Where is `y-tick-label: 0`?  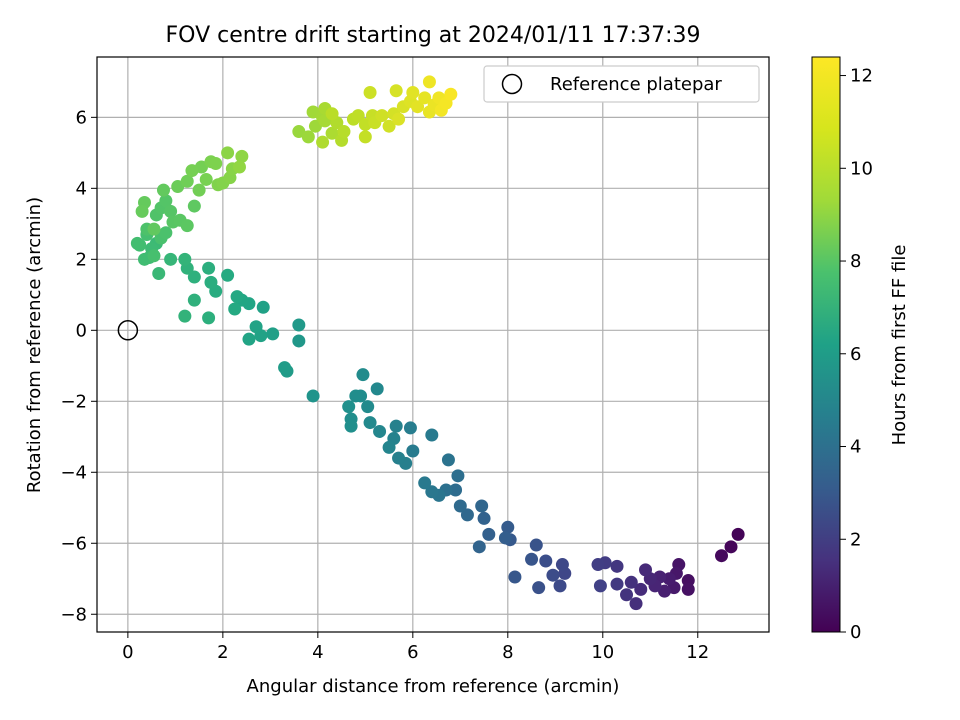
y-tick-label: 0 is located at coordinates (81, 330).